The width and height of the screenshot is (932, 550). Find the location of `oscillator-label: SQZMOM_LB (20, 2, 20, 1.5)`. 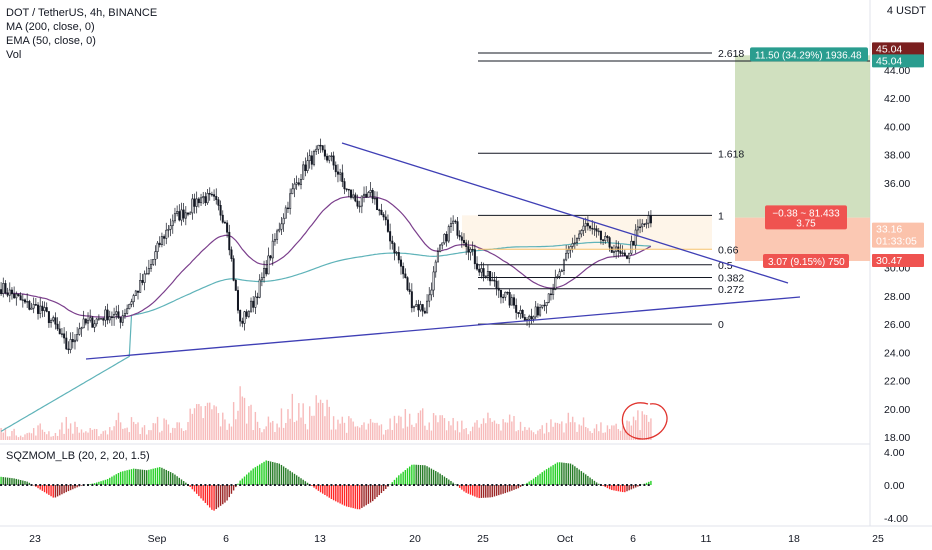

oscillator-label: SQZMOM_LB (20, 2, 20, 1.5) is located at coordinates (78, 456).